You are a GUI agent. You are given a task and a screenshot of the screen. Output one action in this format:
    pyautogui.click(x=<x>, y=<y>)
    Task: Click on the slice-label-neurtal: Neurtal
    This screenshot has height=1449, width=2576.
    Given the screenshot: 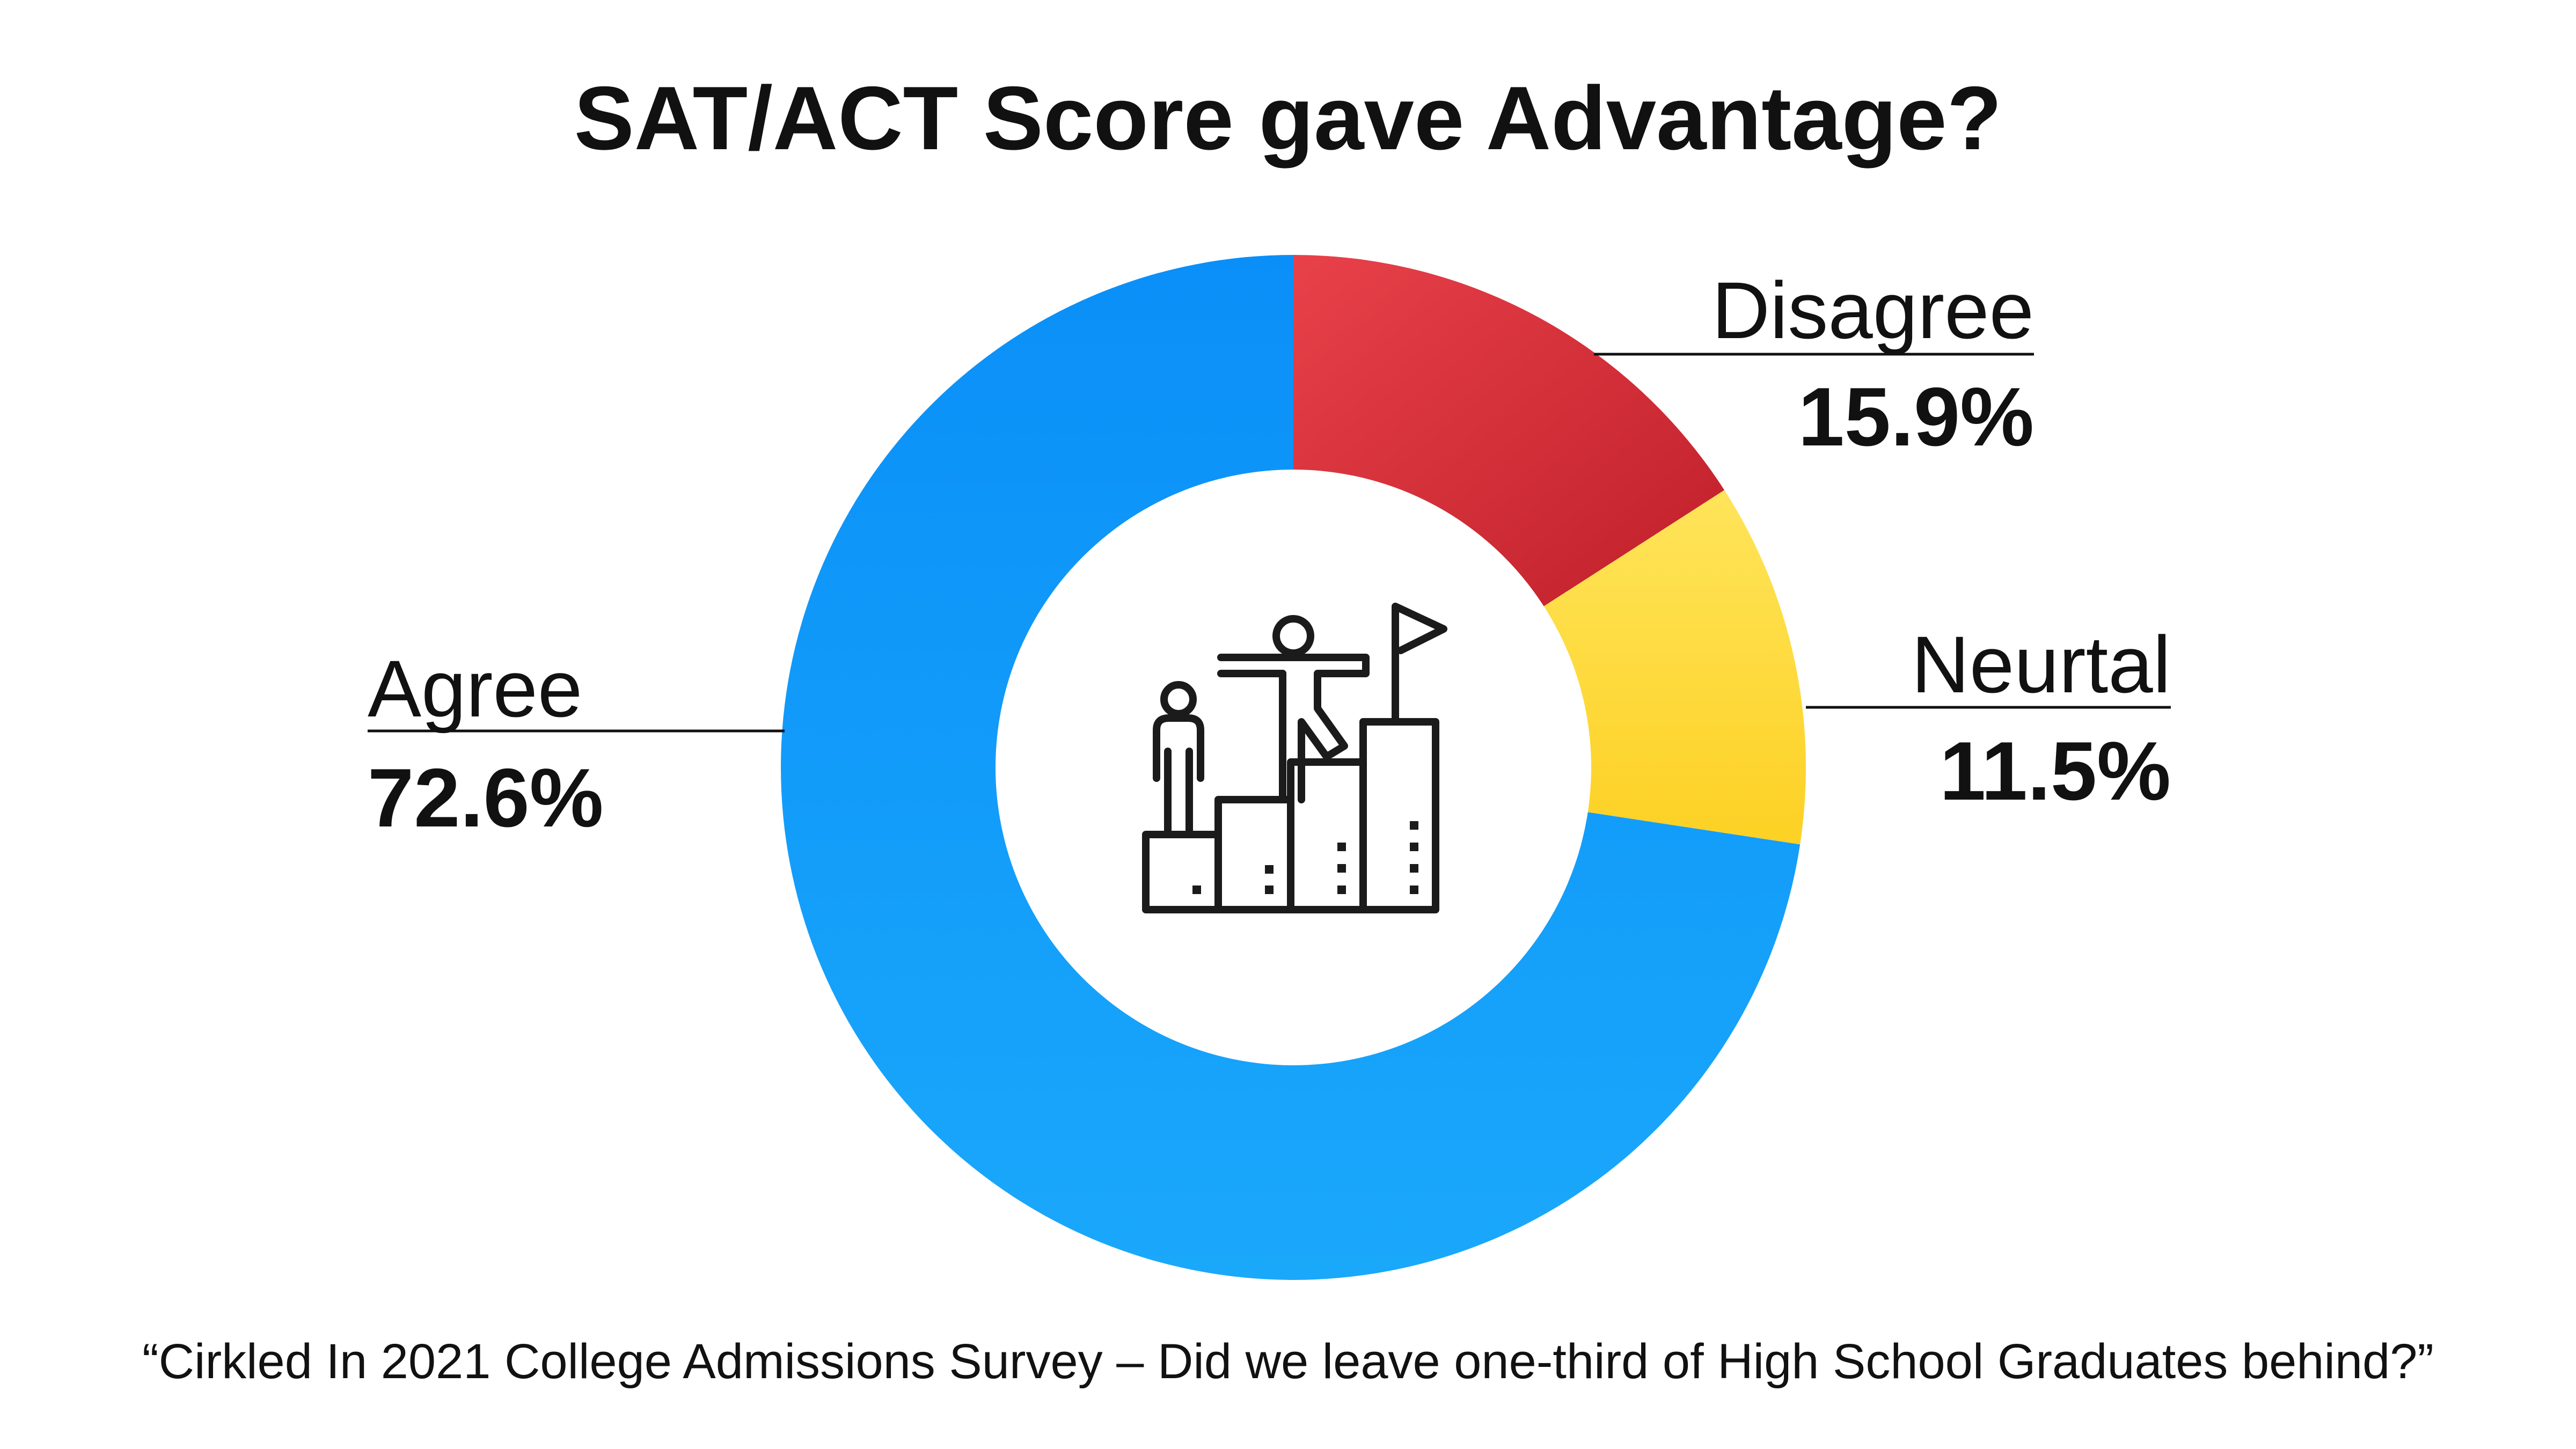 What is the action you would take?
    pyautogui.click(x=2041, y=664)
    